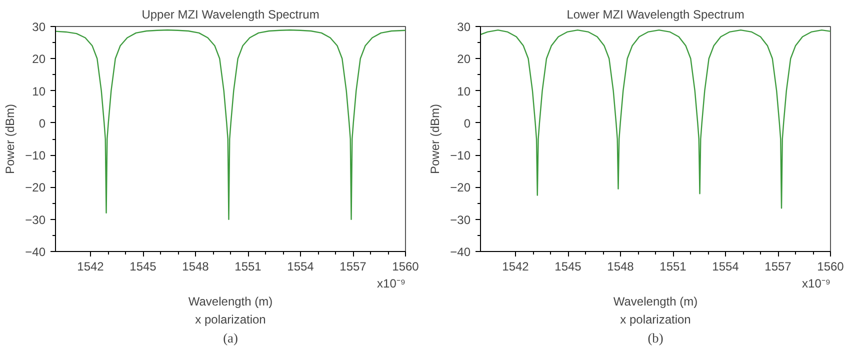 The height and width of the screenshot is (346, 850). Describe the element at coordinates (231, 15) in the screenshot. I see `chart-title: Upper MZI Wavelength Spectrum` at that location.